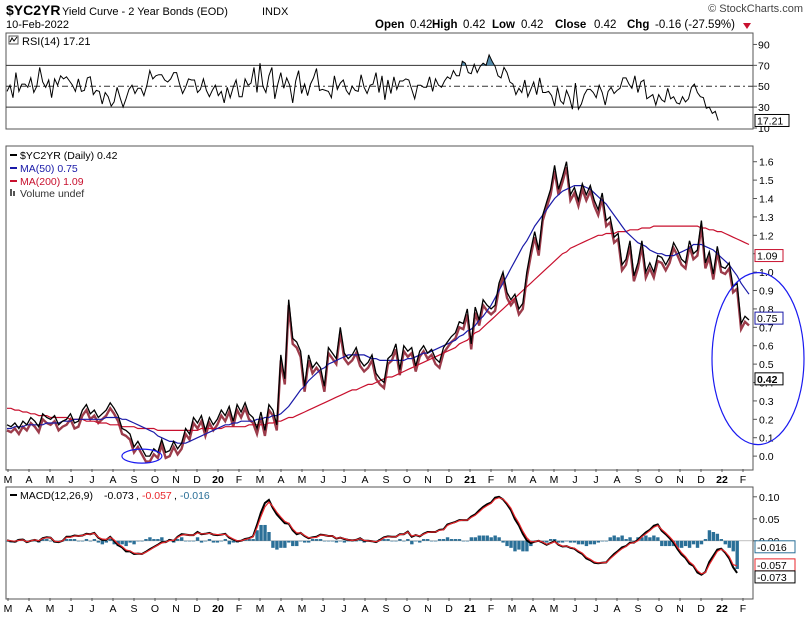 Image resolution: width=808 pixels, height=620 pixels. I want to click on price-last-label-box, so click(769, 379).